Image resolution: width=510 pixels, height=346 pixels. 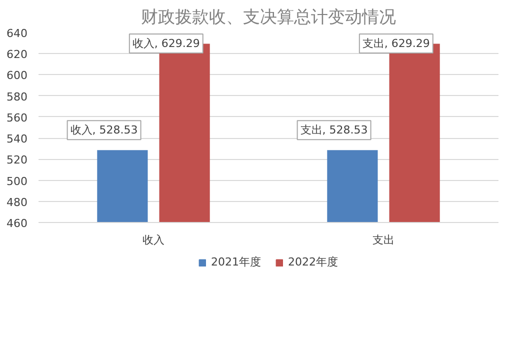 What do you see at coordinates (17, 160) in the screenshot?
I see `y-tick-label: 520` at bounding box center [17, 160].